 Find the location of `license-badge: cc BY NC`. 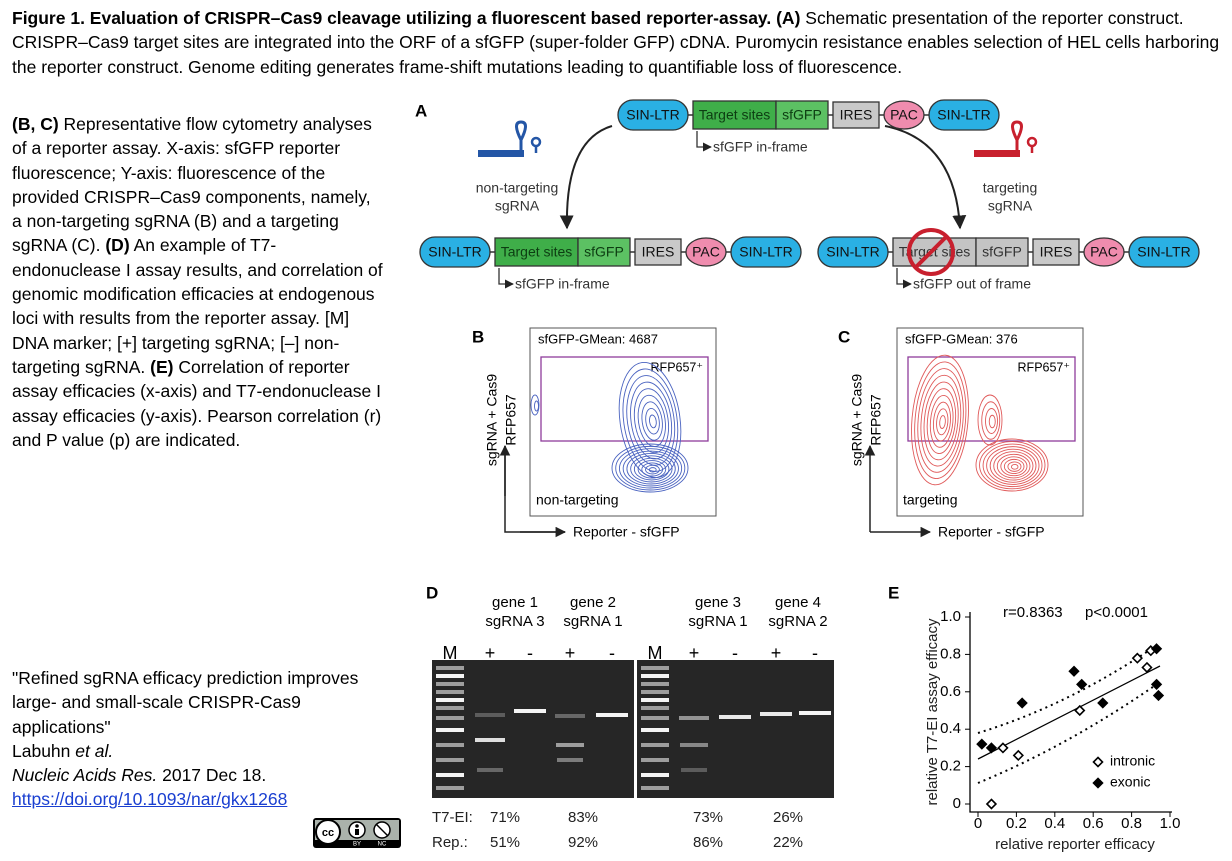

license-badge: cc BY NC is located at coordinates (357, 833).